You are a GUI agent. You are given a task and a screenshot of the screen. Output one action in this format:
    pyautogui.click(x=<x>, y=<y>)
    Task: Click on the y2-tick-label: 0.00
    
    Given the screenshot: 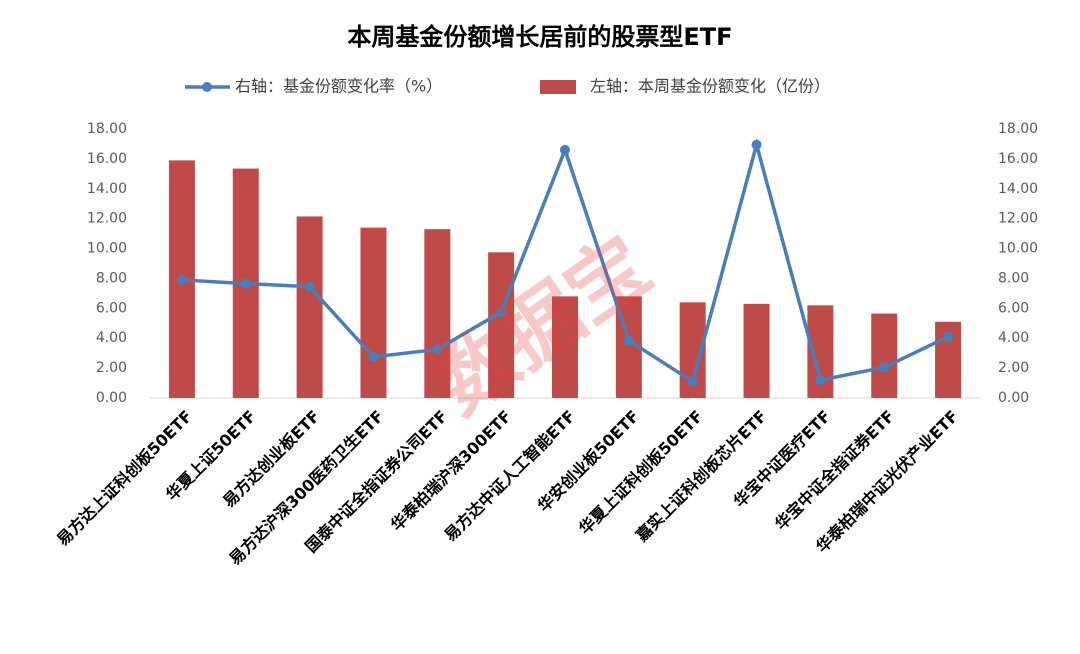 What is the action you would take?
    pyautogui.click(x=1013, y=398)
    